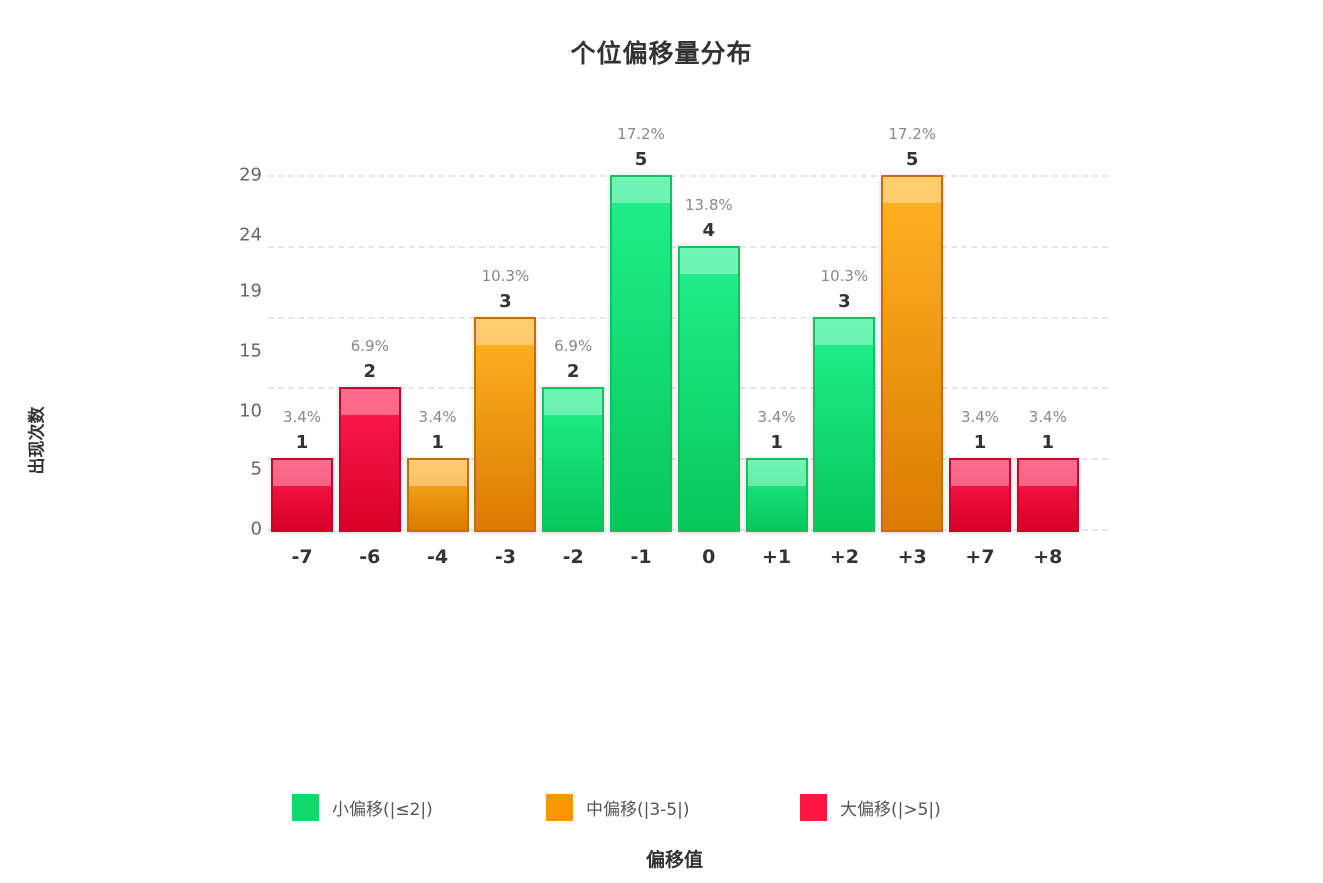  What do you see at coordinates (250, 175) in the screenshot?
I see `y-tick-label: 29` at bounding box center [250, 175].